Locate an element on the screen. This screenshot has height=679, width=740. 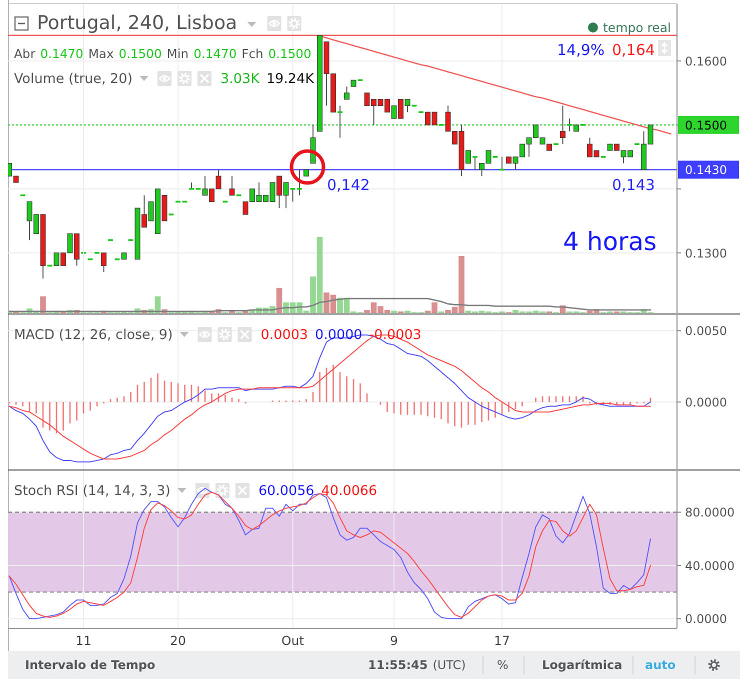
x-tick-label: 17 is located at coordinates (502, 640).